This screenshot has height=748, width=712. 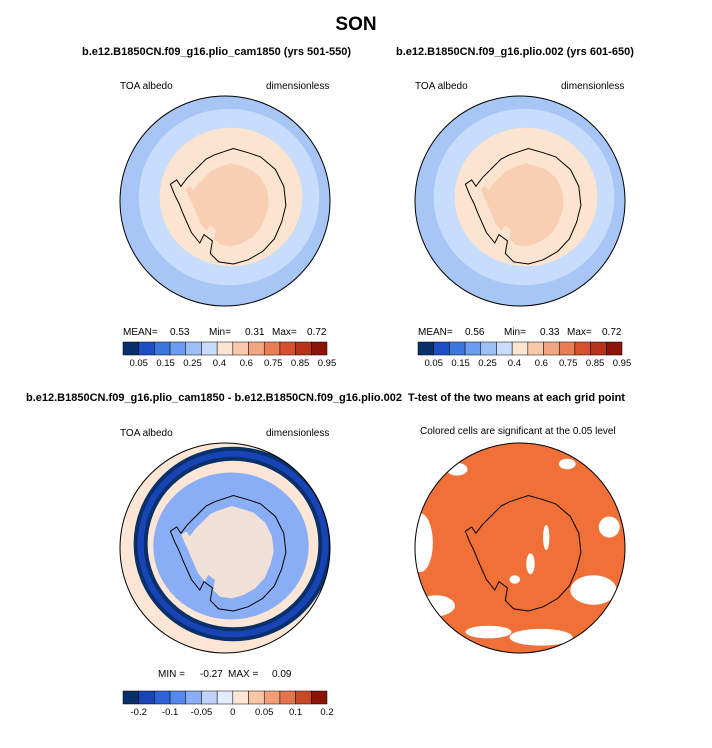 I want to click on figure-title: SON, so click(x=356, y=24).